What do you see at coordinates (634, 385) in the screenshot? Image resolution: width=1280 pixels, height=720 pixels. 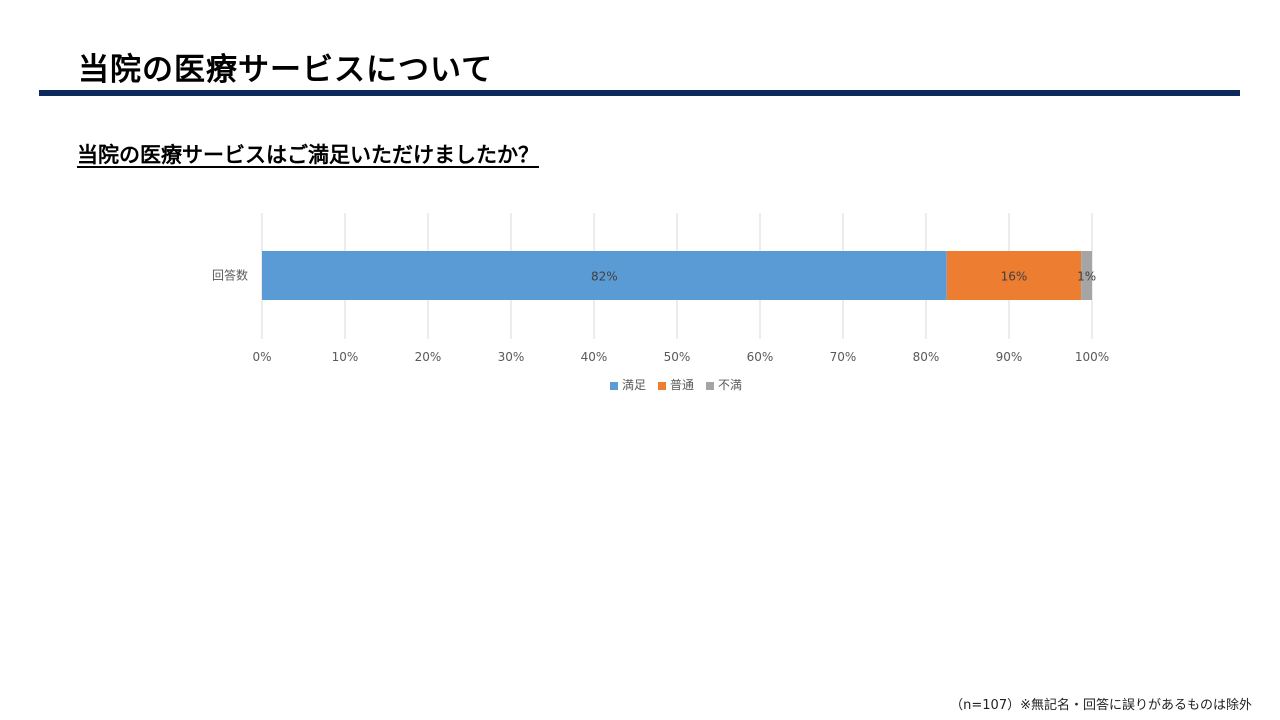 I see `legend-label: 満足` at bounding box center [634, 385].